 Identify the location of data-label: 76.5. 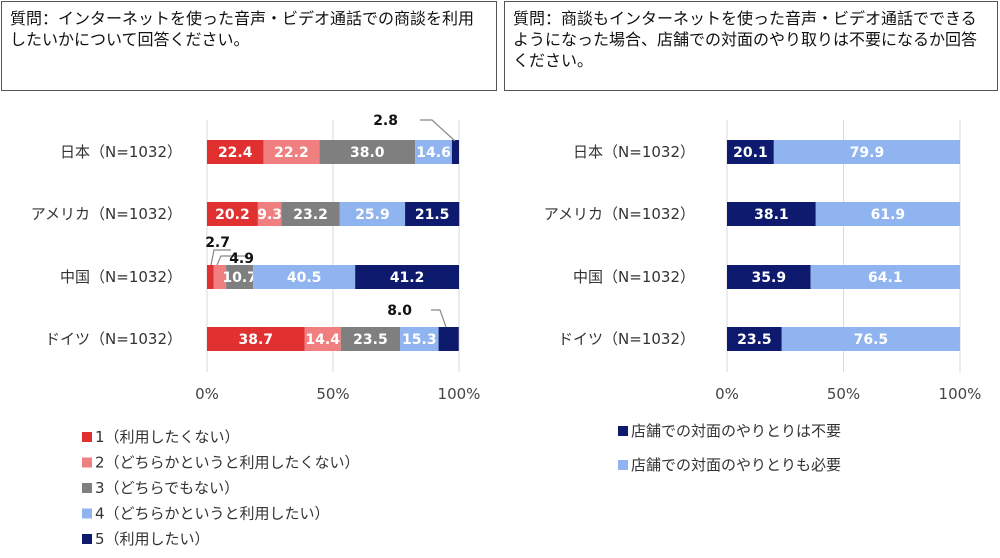
(871, 340).